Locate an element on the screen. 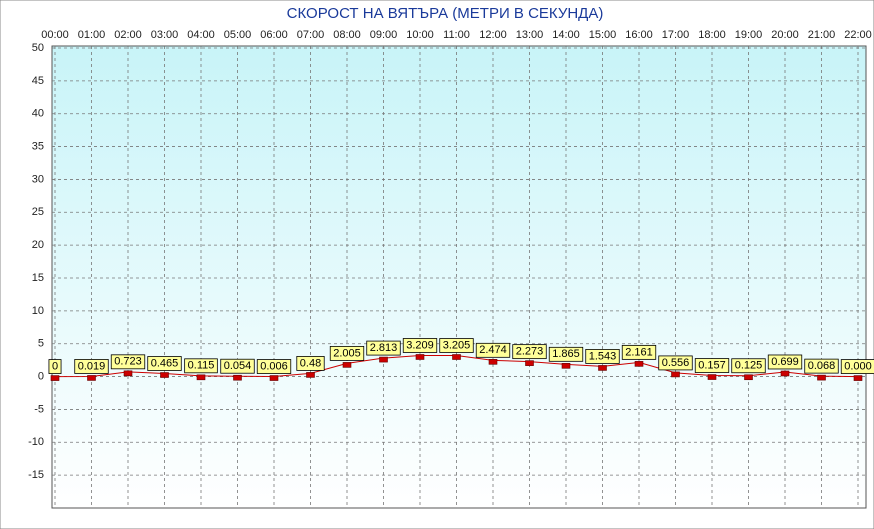 Image resolution: width=874 pixels, height=529 pixels. x-tick-label: 11:00 is located at coordinates (456, 35).